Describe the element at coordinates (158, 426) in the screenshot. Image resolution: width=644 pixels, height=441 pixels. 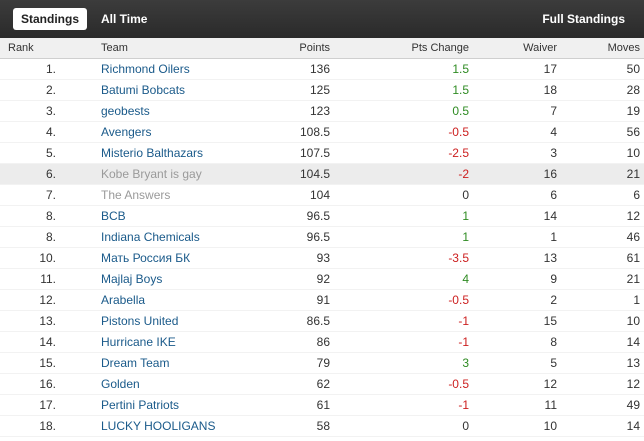
I see `team-link: LUCKY HOOLIGANS` at that location.